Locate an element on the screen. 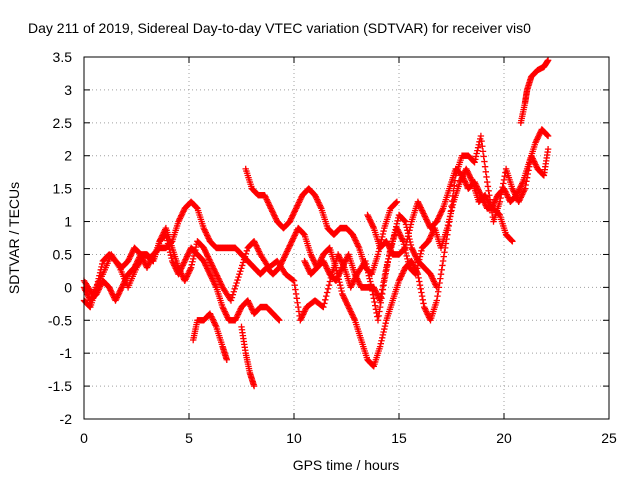 The width and height of the screenshot is (640, 480). x-tick-label: 15 is located at coordinates (399, 438).